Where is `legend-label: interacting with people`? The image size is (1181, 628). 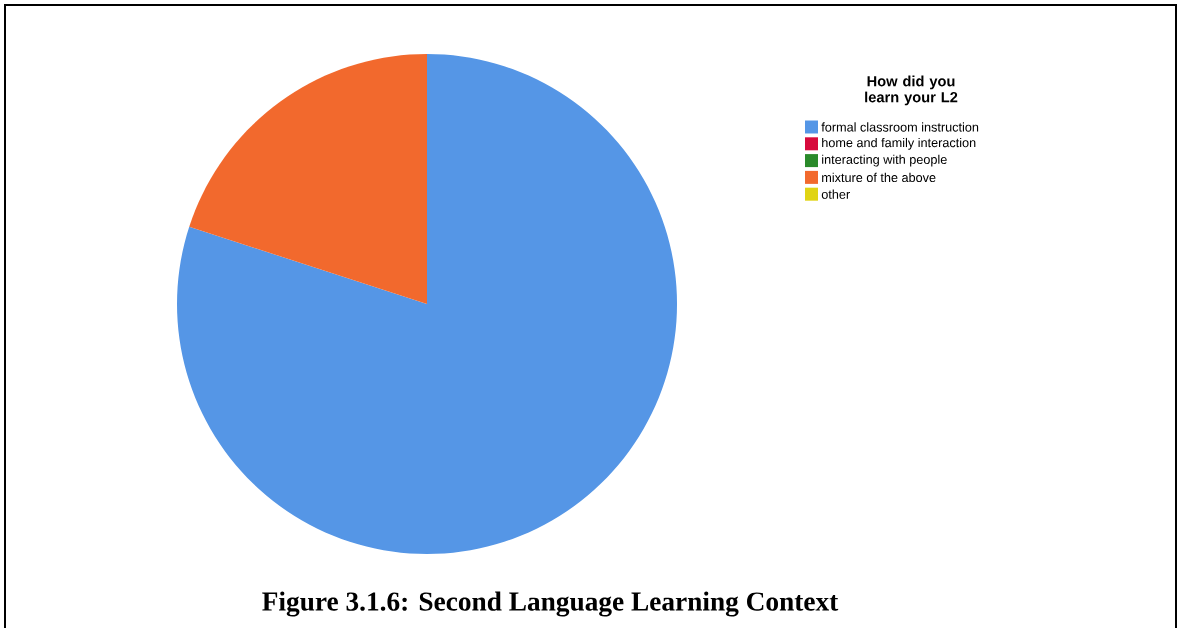 legend-label: interacting with people is located at coordinates (884, 160).